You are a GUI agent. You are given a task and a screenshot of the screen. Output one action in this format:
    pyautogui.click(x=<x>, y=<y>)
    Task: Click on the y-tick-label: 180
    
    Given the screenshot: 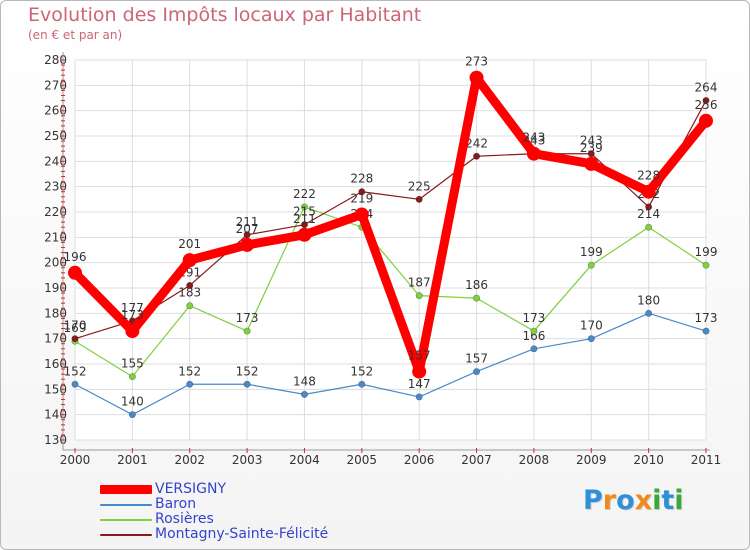 What is the action you would take?
    pyautogui.click(x=55, y=313)
    